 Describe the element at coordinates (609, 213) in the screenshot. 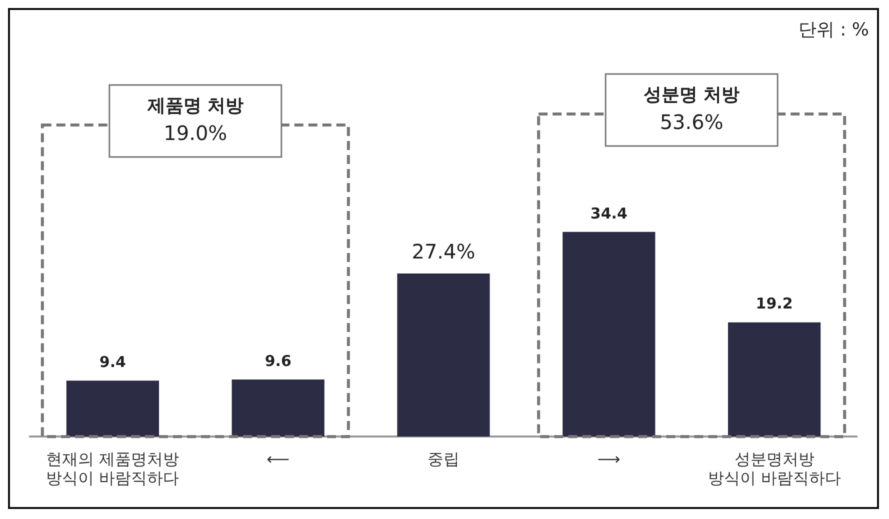

I see `data-label: 34.4` at that location.